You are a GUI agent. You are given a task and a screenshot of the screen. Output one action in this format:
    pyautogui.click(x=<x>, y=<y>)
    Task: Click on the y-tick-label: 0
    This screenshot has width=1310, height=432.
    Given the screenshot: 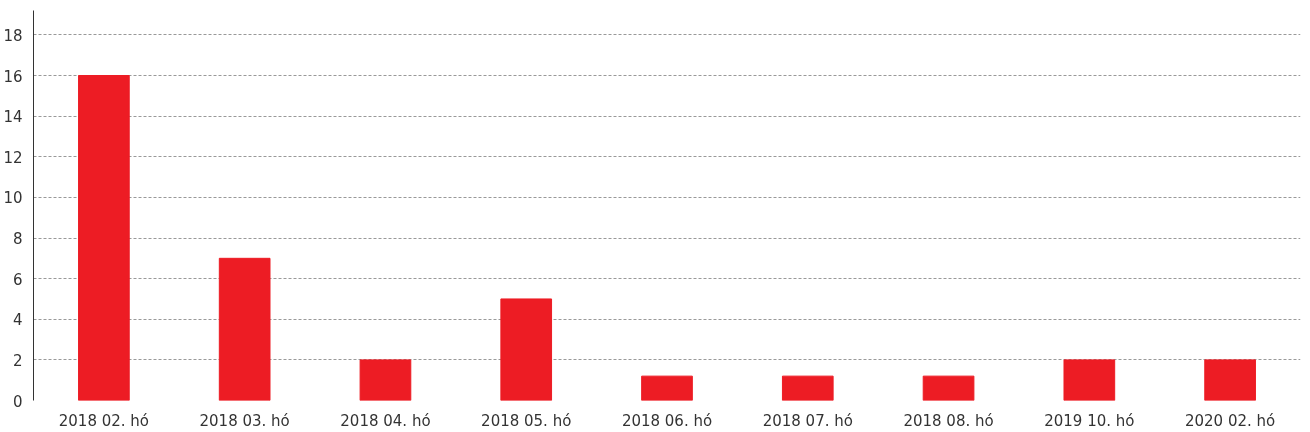 What is the action you would take?
    pyautogui.click(x=17, y=401)
    